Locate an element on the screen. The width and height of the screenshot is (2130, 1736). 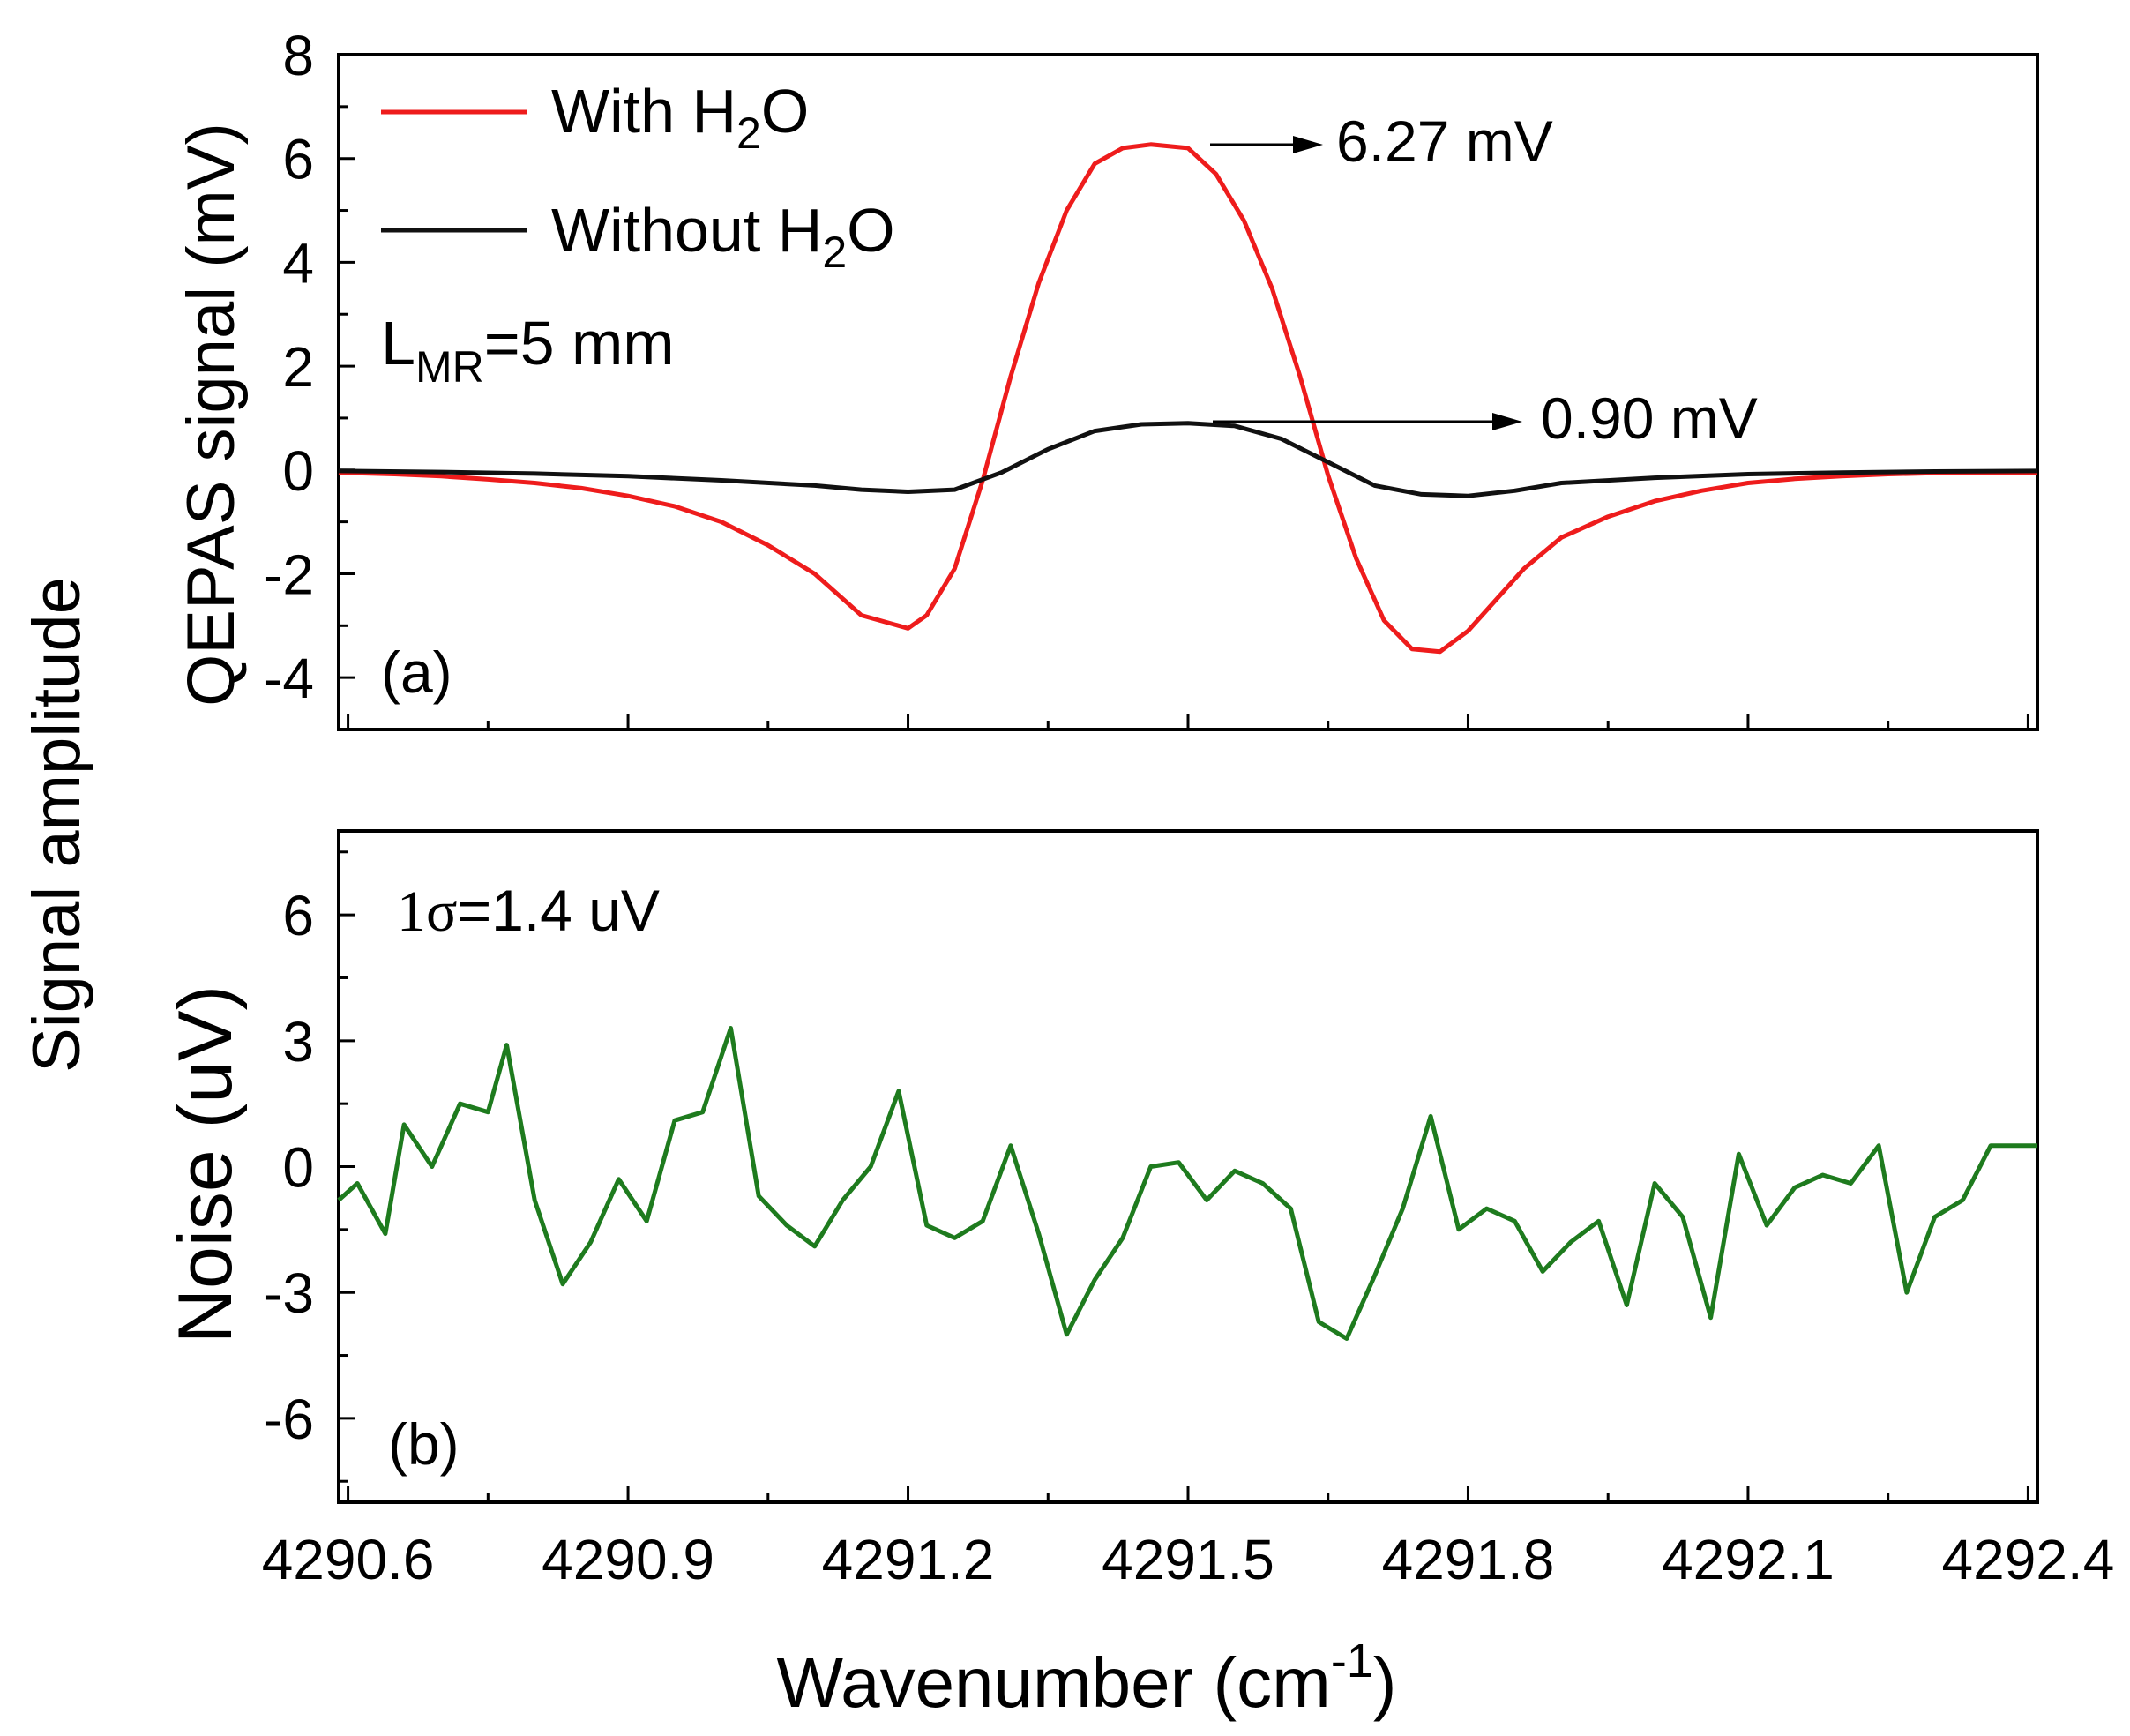
legend-label-without-h2o: Without H2O is located at coordinates (723, 236).